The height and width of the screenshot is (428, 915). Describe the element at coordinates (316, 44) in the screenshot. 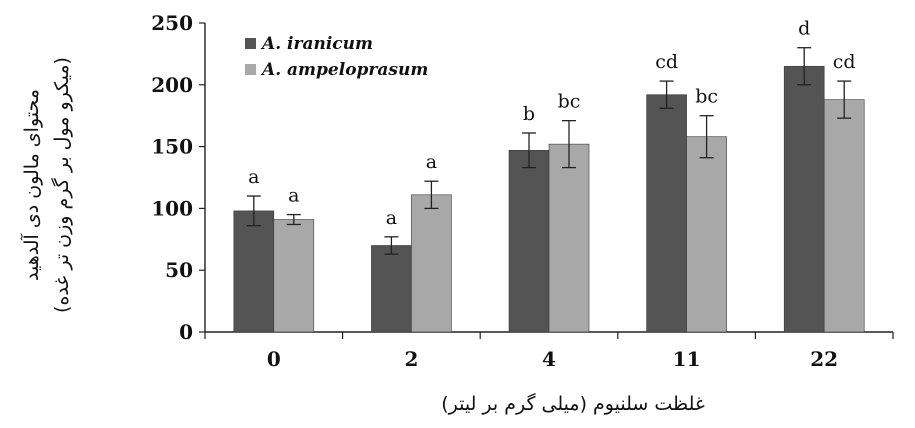

I see `legend-label: A. iranicum` at that location.